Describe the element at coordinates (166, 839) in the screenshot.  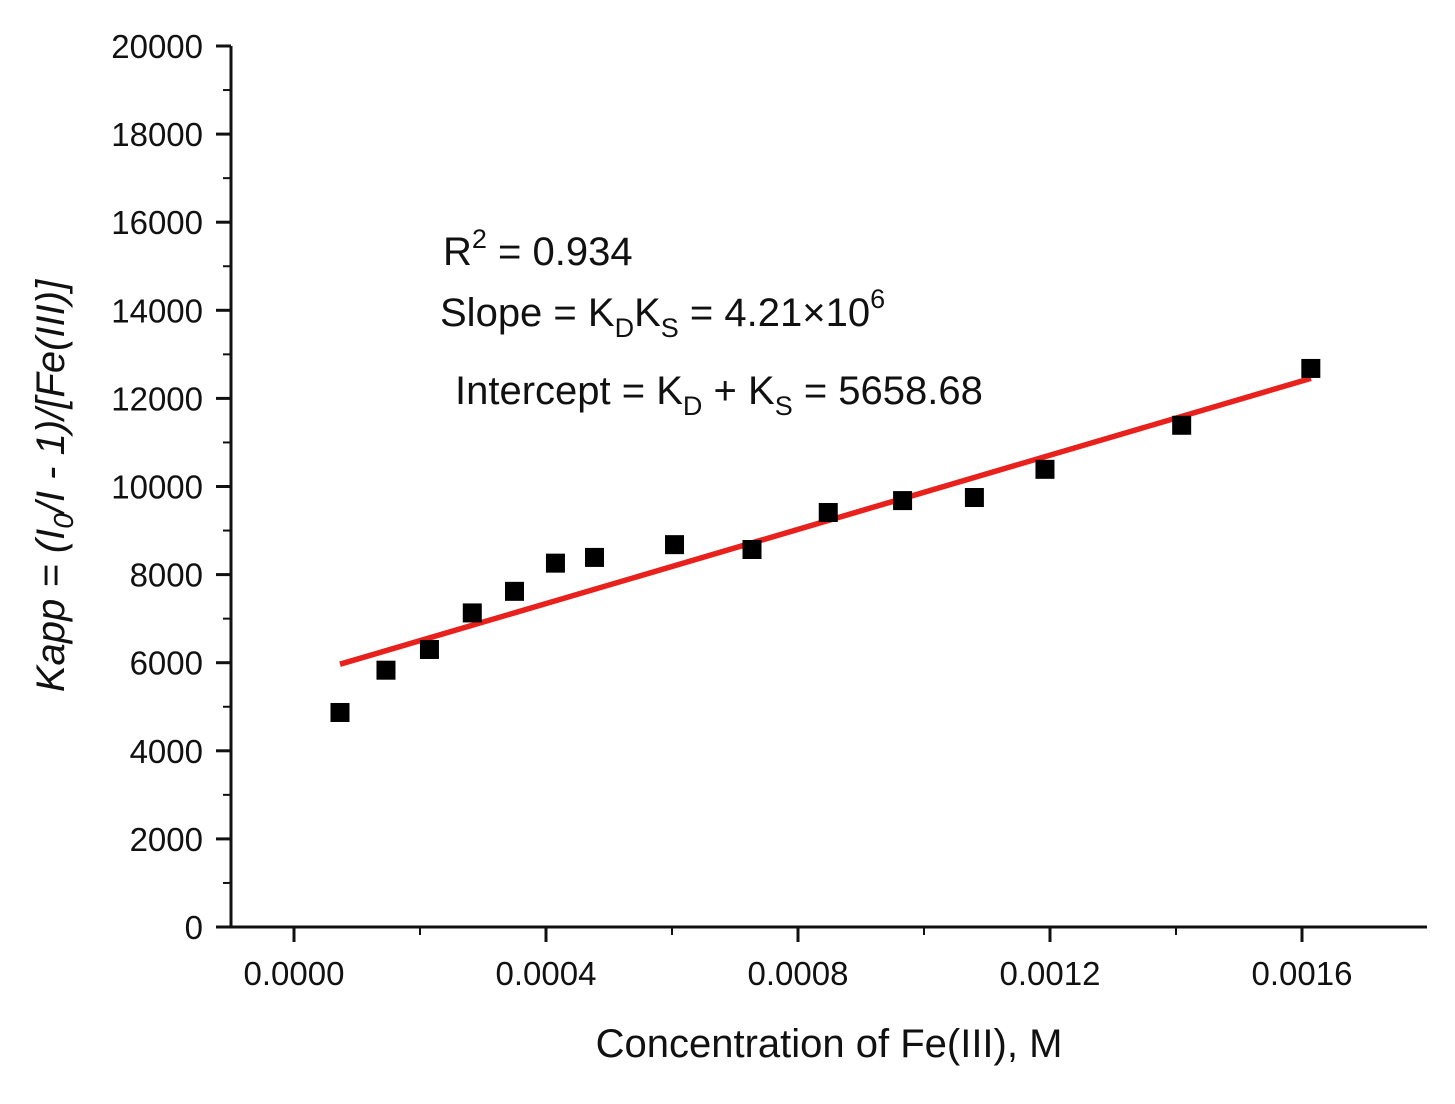
I see `y-tick-label: 2000` at that location.